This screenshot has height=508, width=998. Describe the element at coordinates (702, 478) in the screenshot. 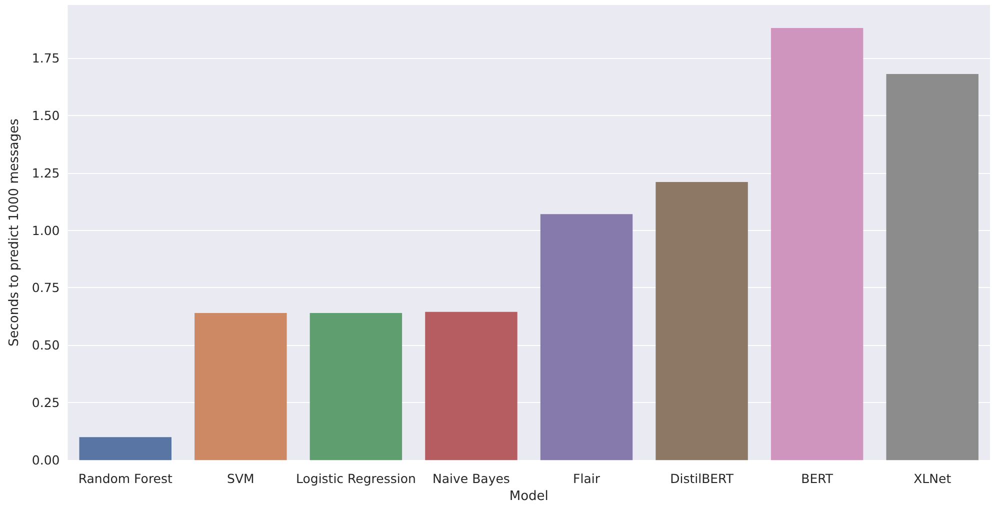

I see `x-tick-label: DistilBERT` at that location.